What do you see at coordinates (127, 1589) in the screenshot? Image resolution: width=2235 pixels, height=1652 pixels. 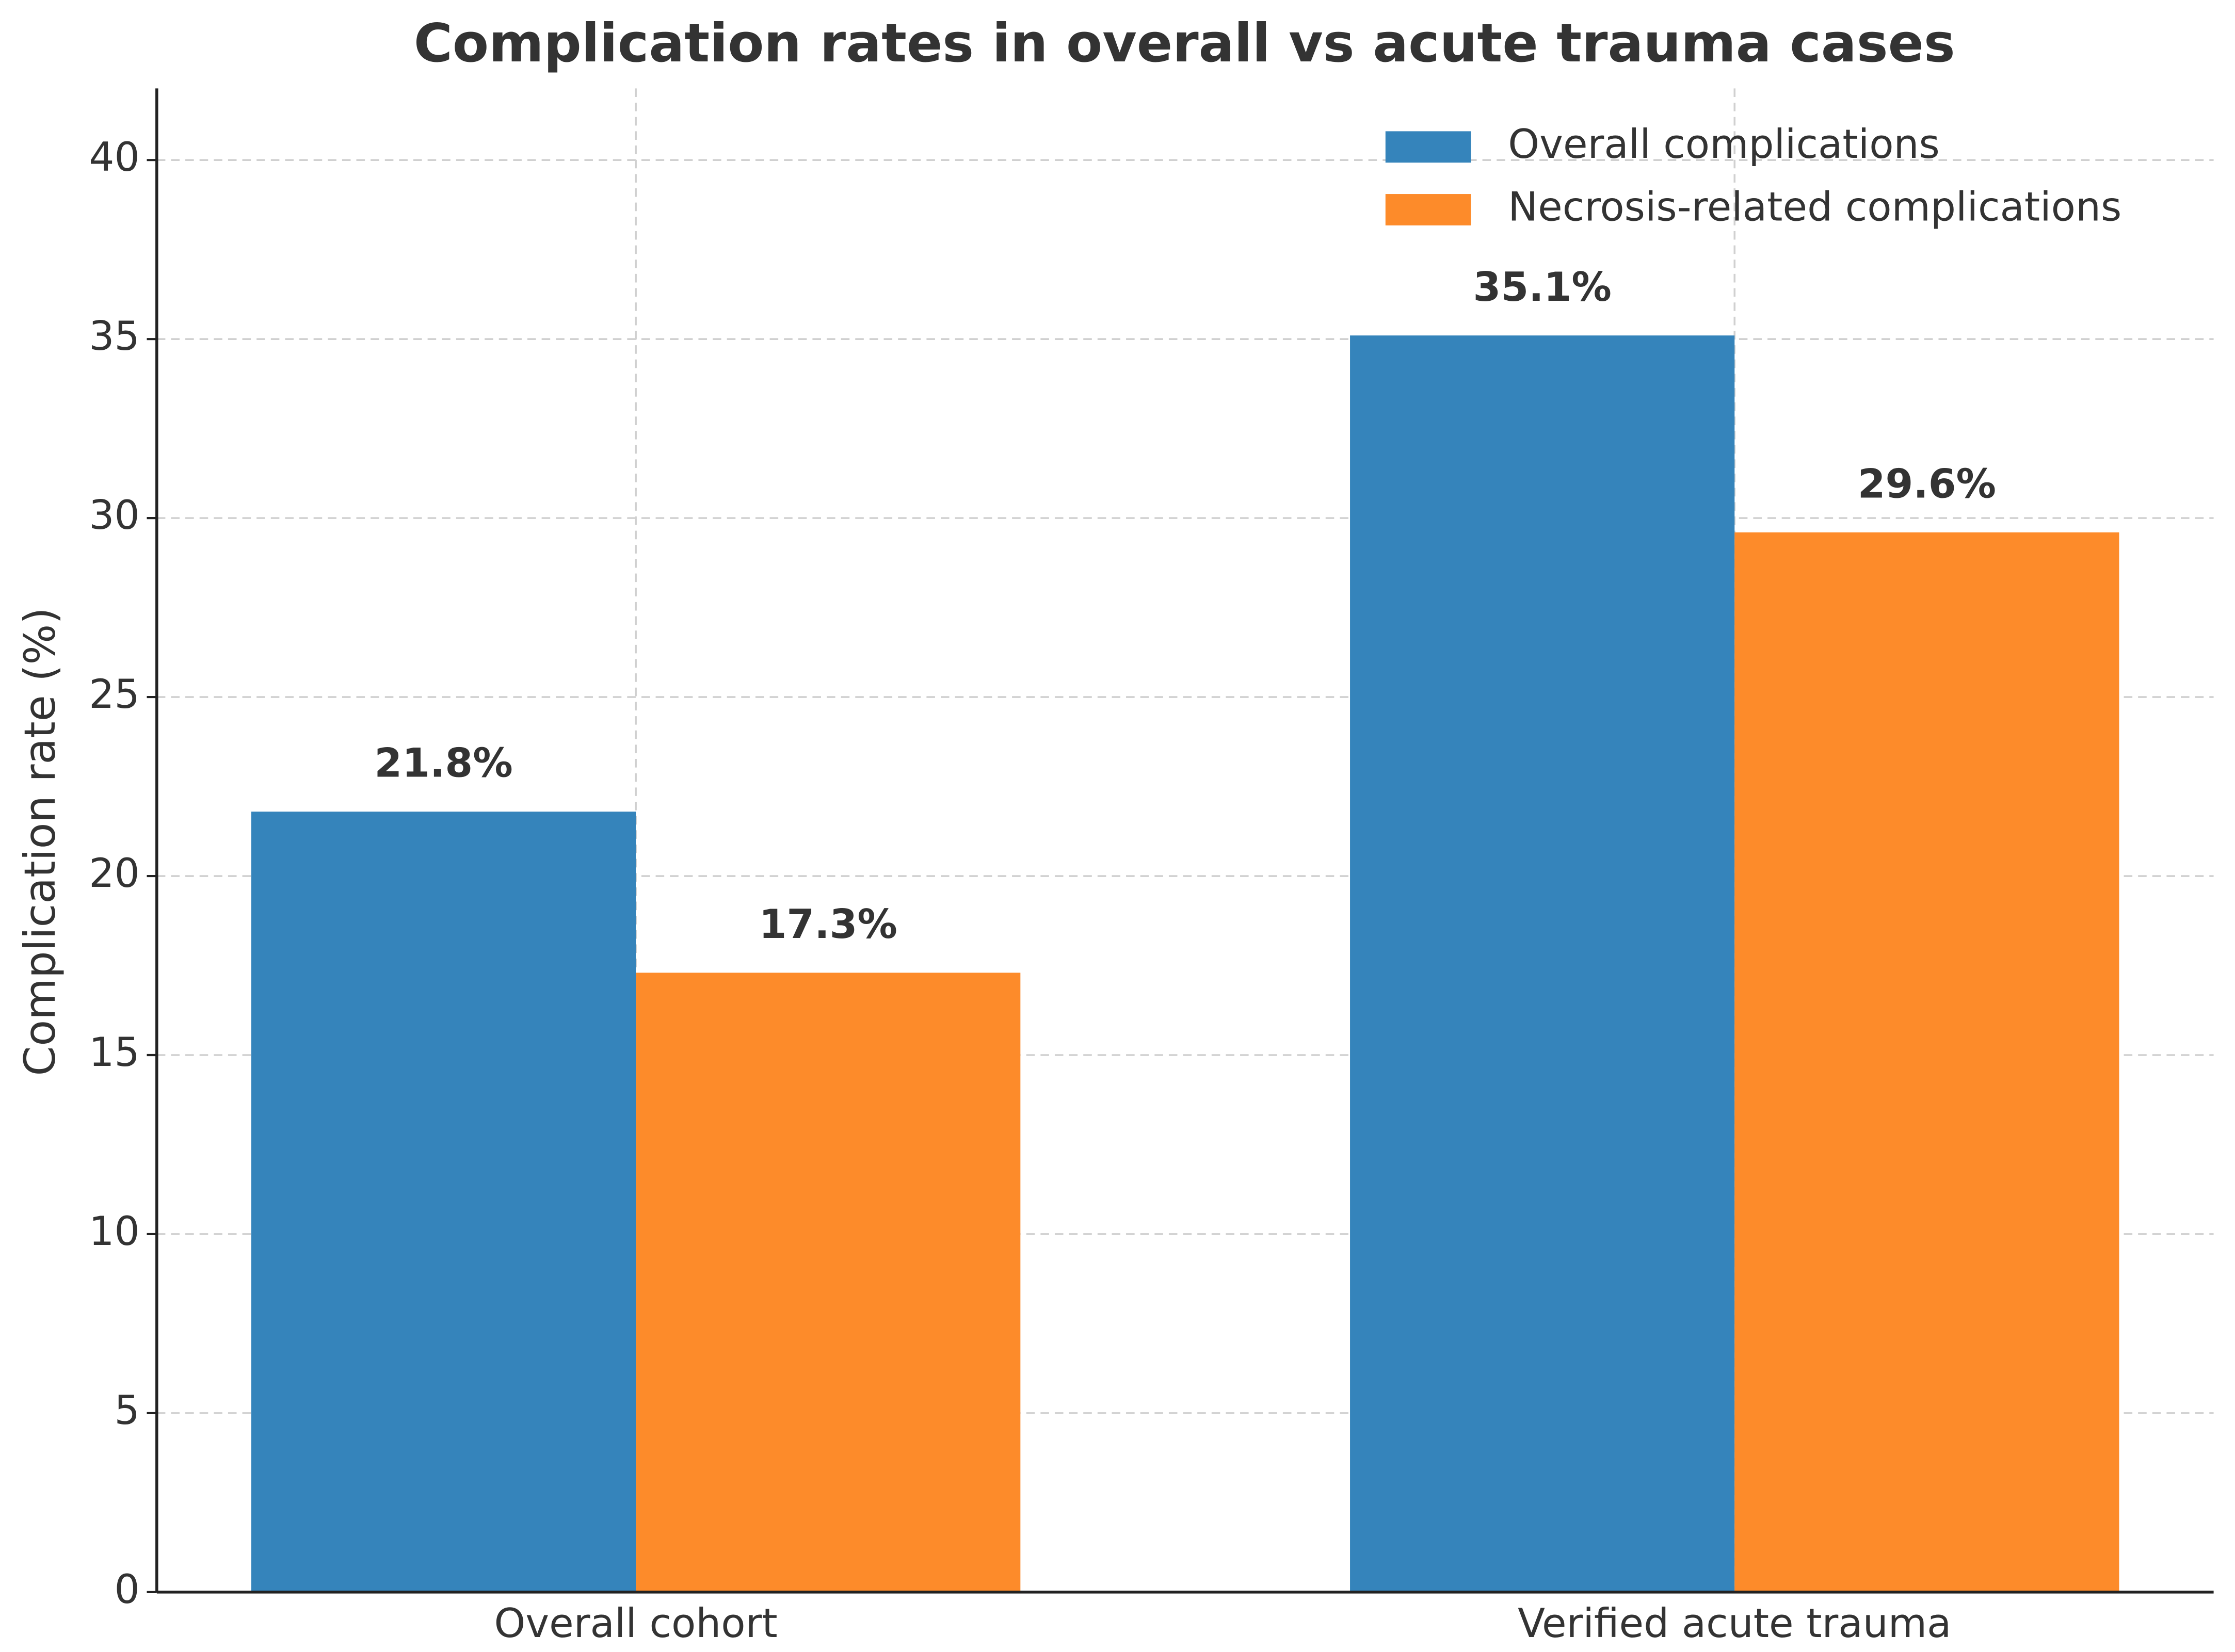 I see `y-tick-label: 0` at bounding box center [127, 1589].